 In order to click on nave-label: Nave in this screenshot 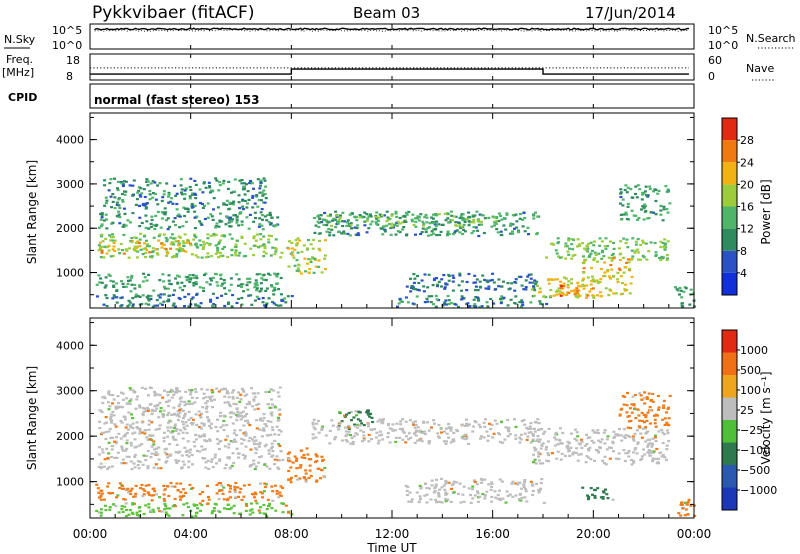, I will do `click(760, 68)`.